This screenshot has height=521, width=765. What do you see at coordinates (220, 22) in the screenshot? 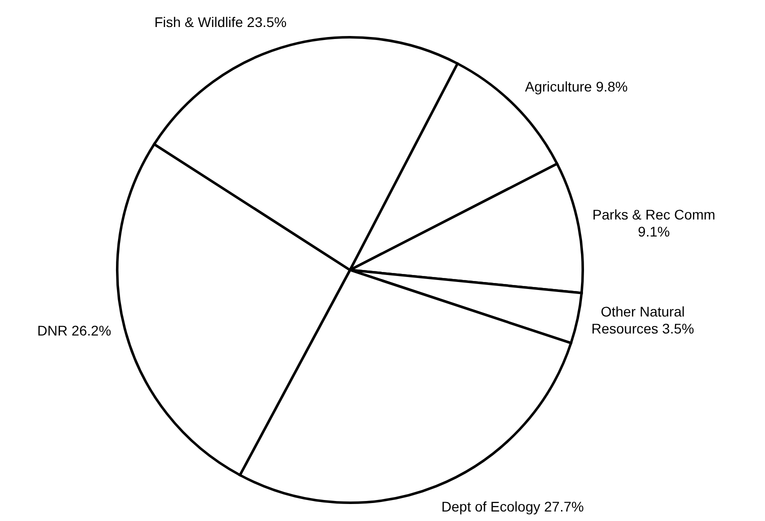
I see `slice-label: Fish & Wildlife 23.5%` at bounding box center [220, 22].